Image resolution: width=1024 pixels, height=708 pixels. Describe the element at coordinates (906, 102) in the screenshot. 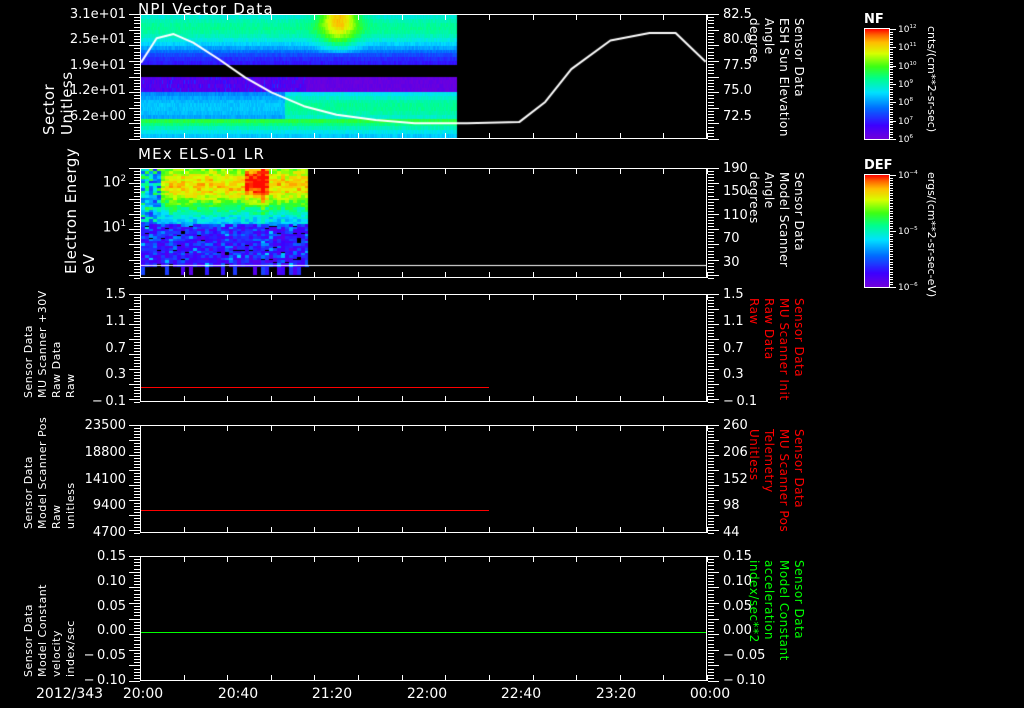

I see `colorbar-nf-tick-label: 10⁸` at that location.